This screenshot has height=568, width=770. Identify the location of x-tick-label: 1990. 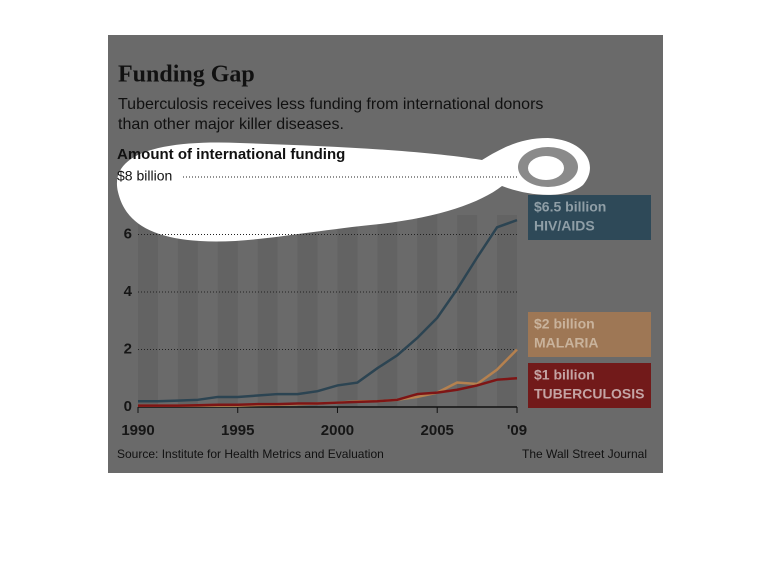
(137, 430).